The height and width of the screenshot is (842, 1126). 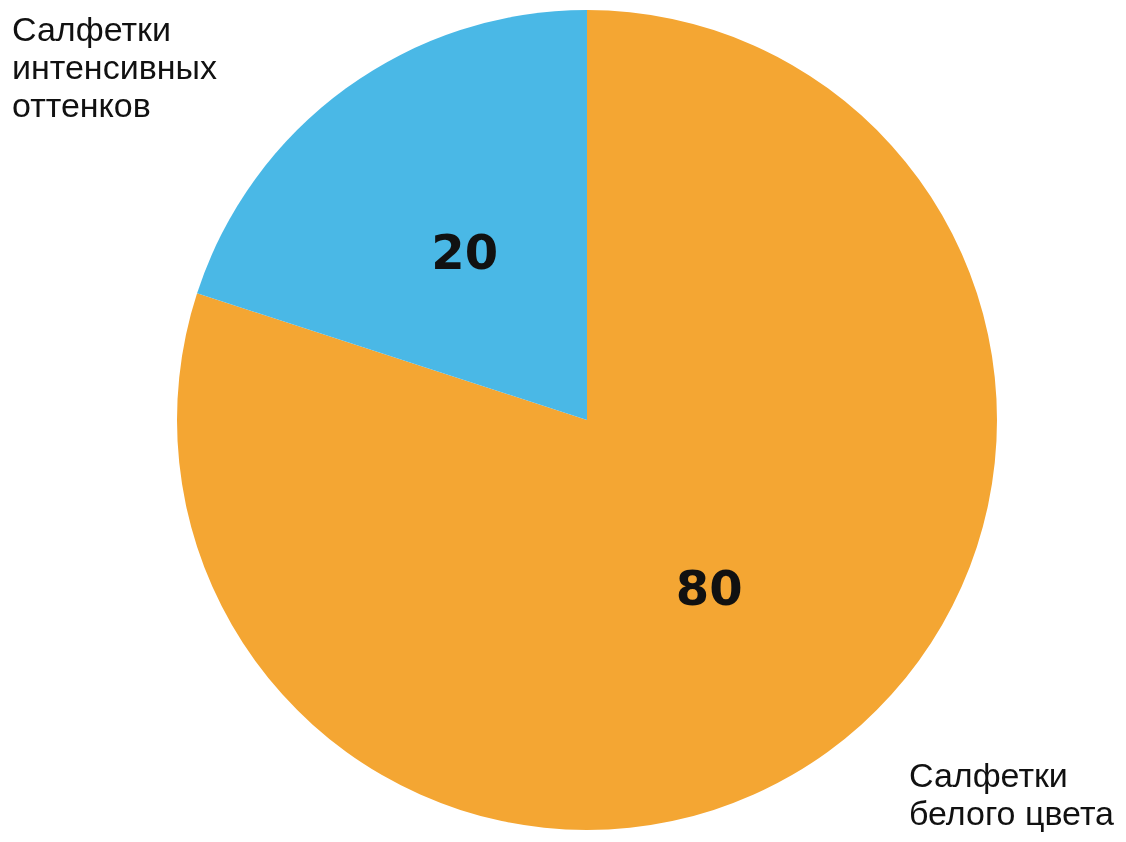 I want to click on slice-label: Салфетки интенсивных оттенков, so click(x=114, y=67).